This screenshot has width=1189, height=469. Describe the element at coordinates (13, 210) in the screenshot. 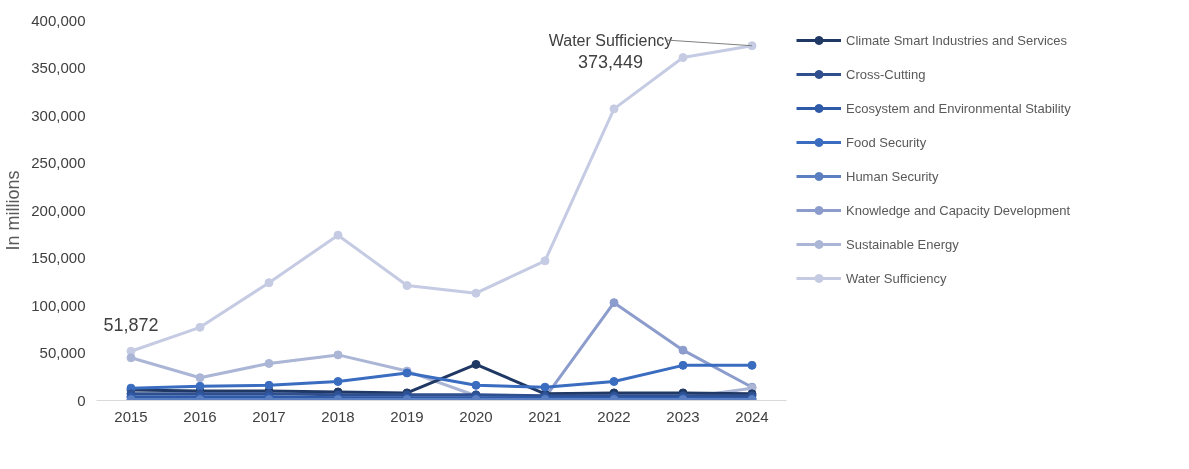

I see `y-axis-title: In millions` at that location.